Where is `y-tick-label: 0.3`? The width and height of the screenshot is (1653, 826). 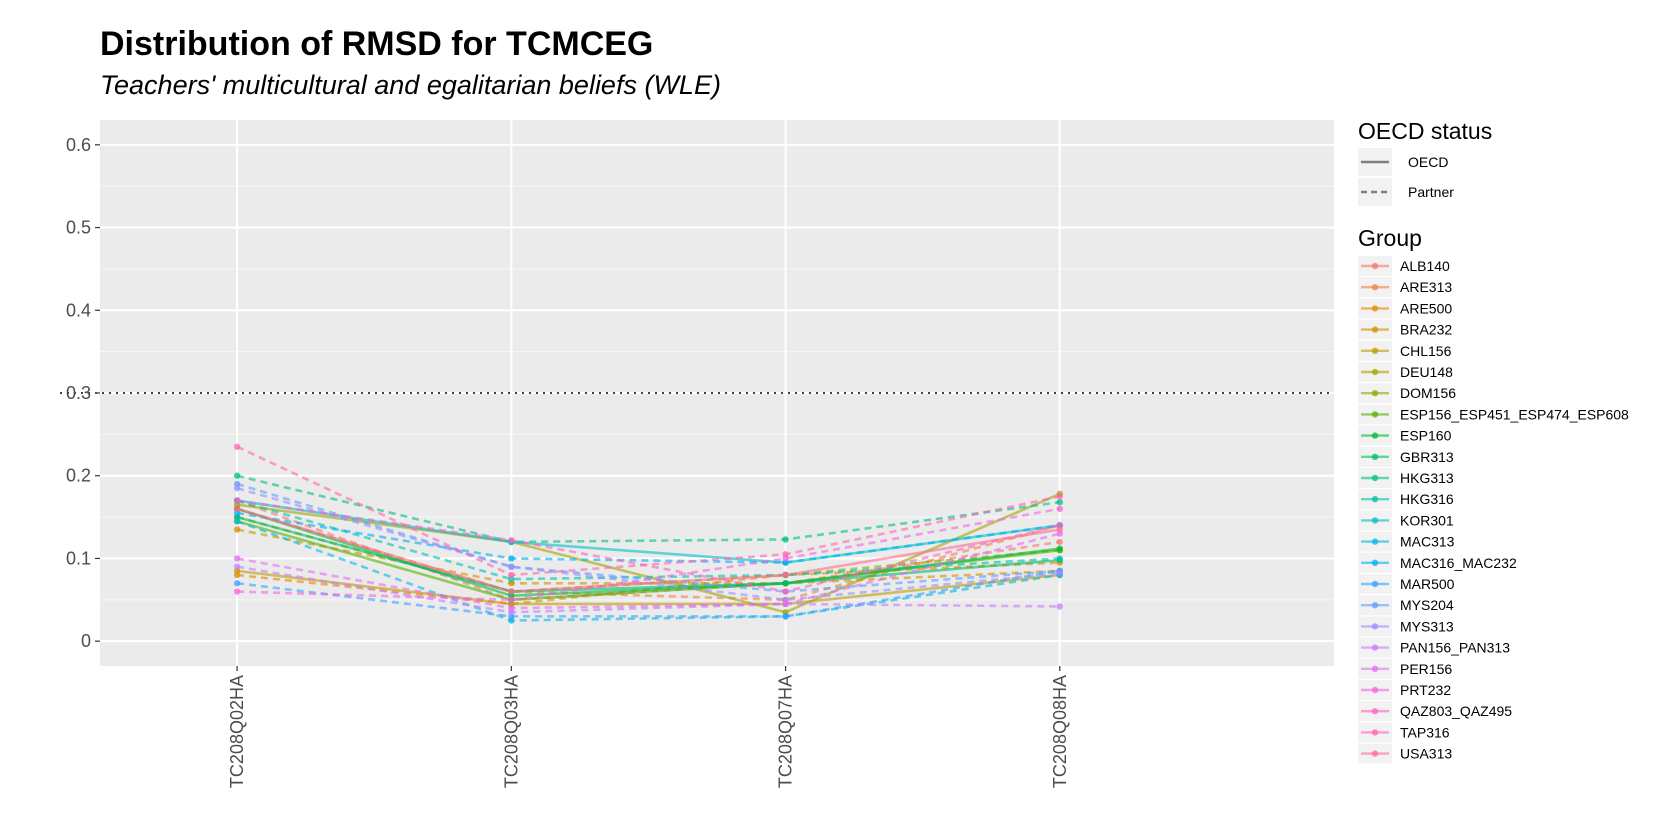 y-tick-label: 0.3 is located at coordinates (78, 393).